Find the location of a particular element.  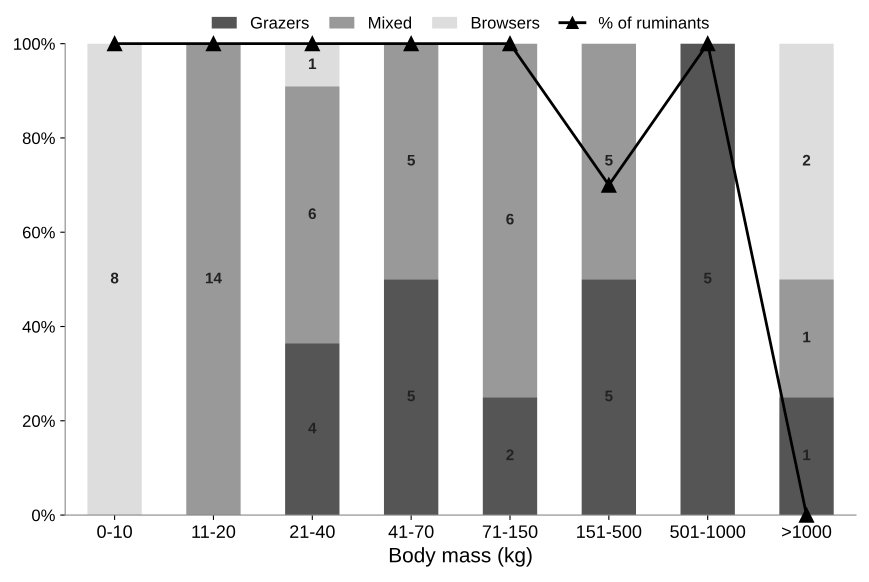

x-tick-label: >1000 is located at coordinates (807, 531).